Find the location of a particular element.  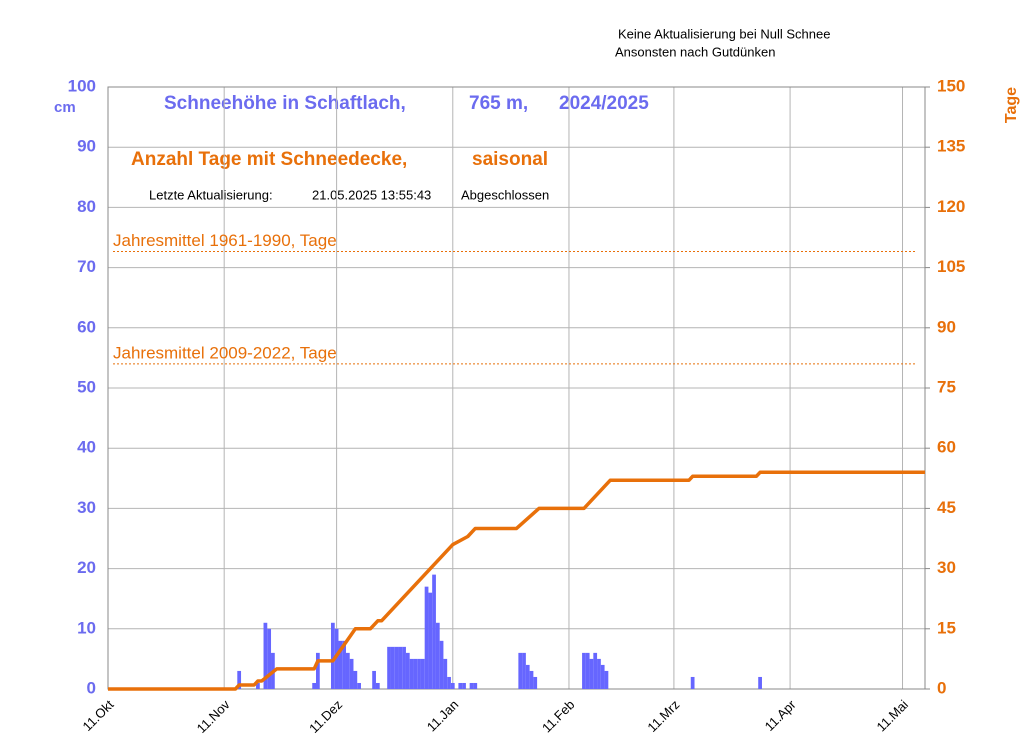

y-tick-label: 40 is located at coordinates (86, 447).